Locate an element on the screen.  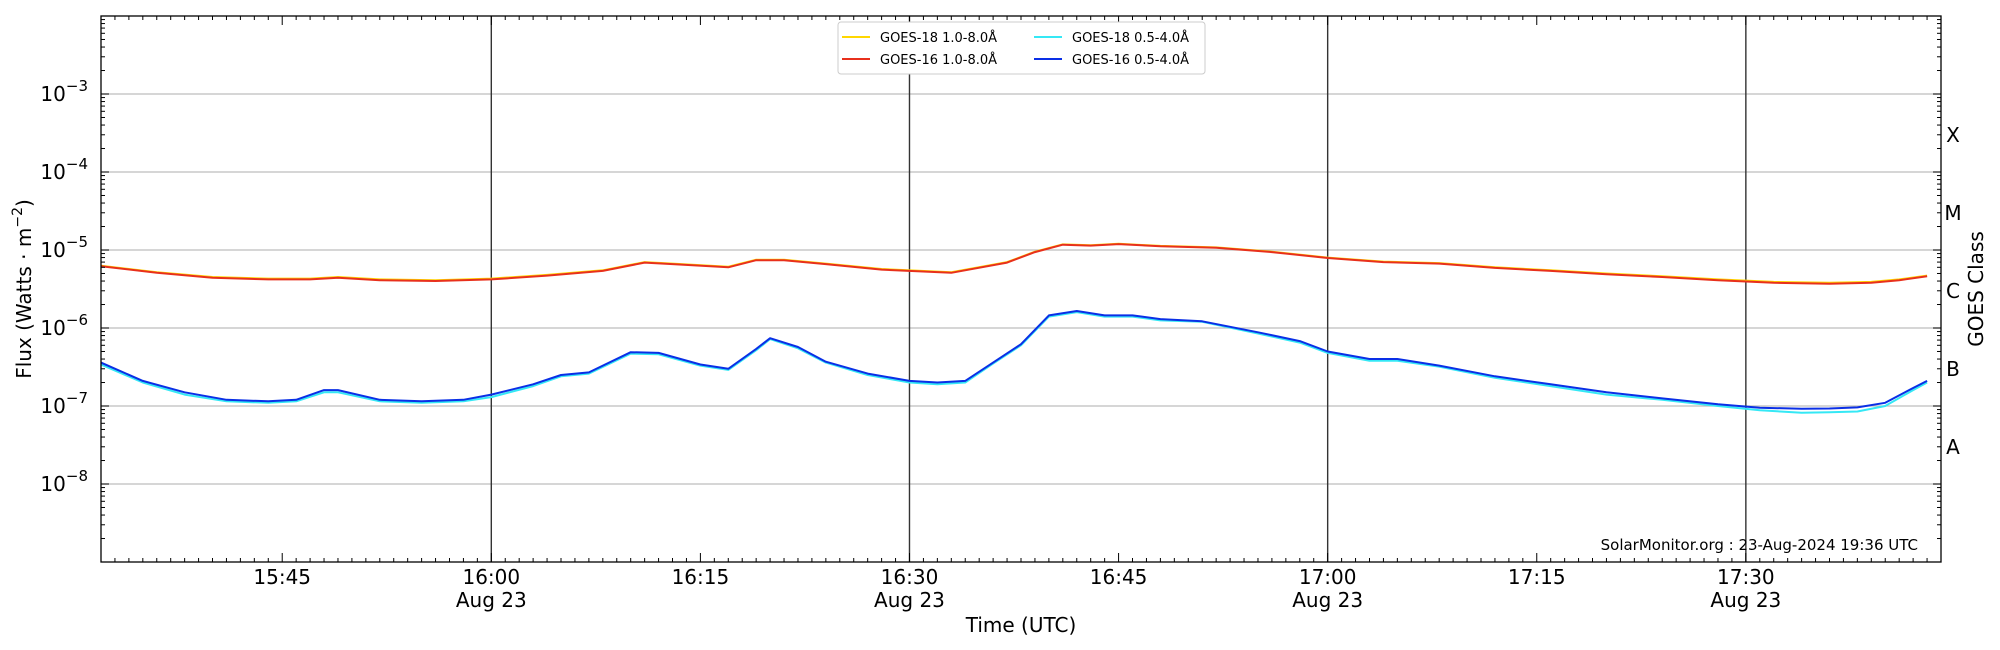
x-tick-label: 17:30 is located at coordinates (1746, 577).